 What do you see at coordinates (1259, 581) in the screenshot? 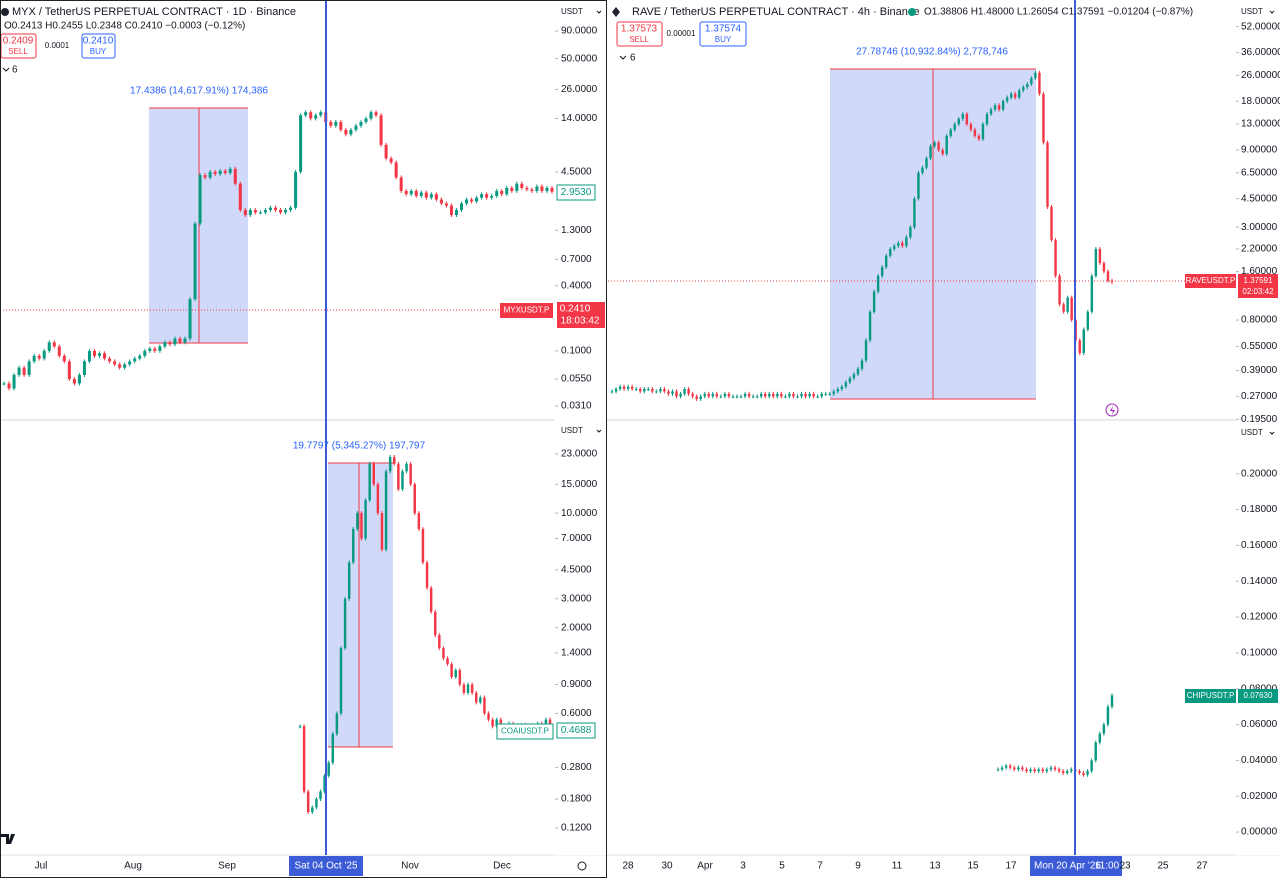
I see `price-label: 0.14000` at bounding box center [1259, 581].